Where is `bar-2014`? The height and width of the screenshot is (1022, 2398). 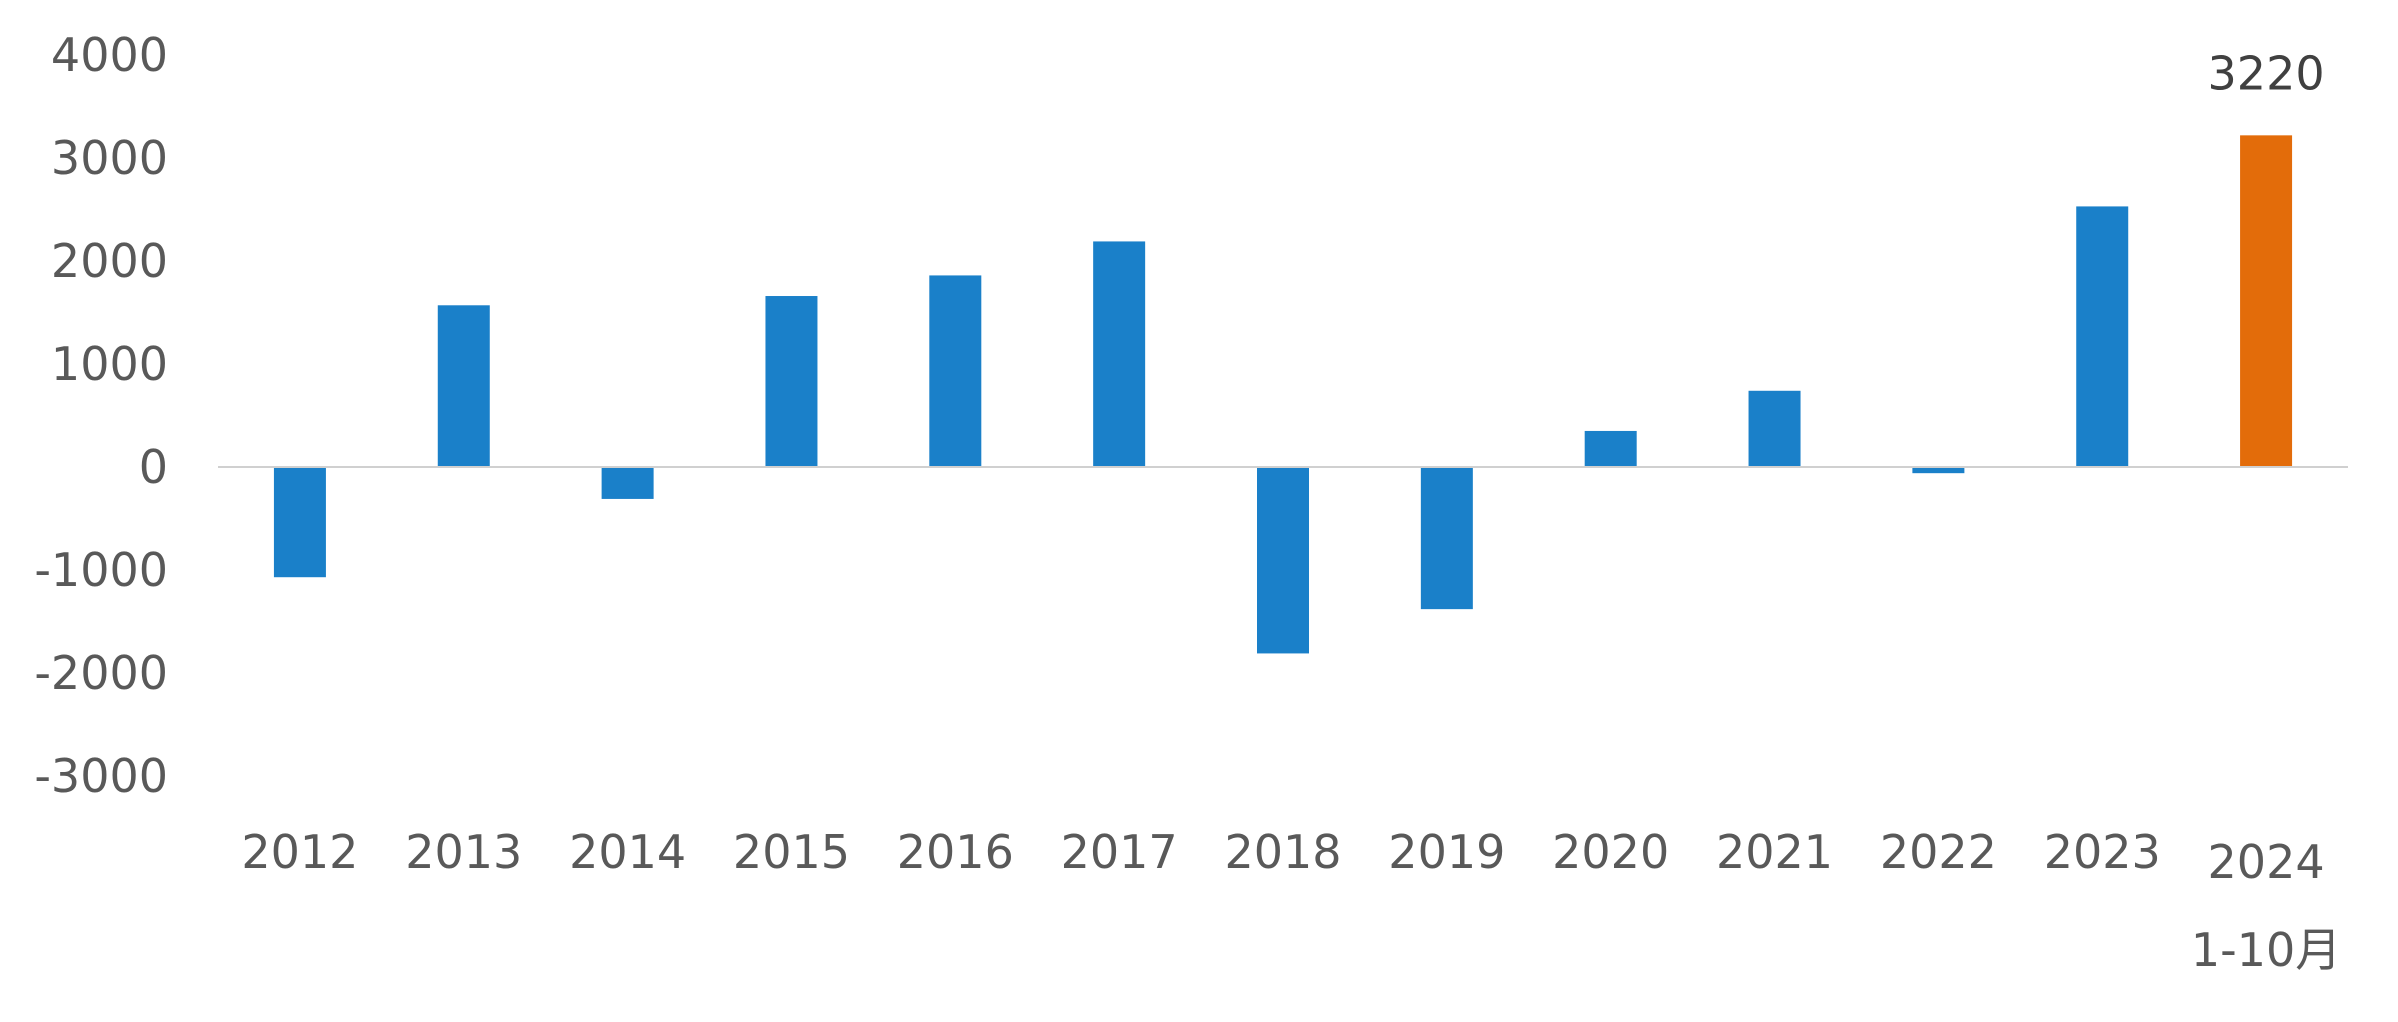
bar-2014 is located at coordinates (627, 483).